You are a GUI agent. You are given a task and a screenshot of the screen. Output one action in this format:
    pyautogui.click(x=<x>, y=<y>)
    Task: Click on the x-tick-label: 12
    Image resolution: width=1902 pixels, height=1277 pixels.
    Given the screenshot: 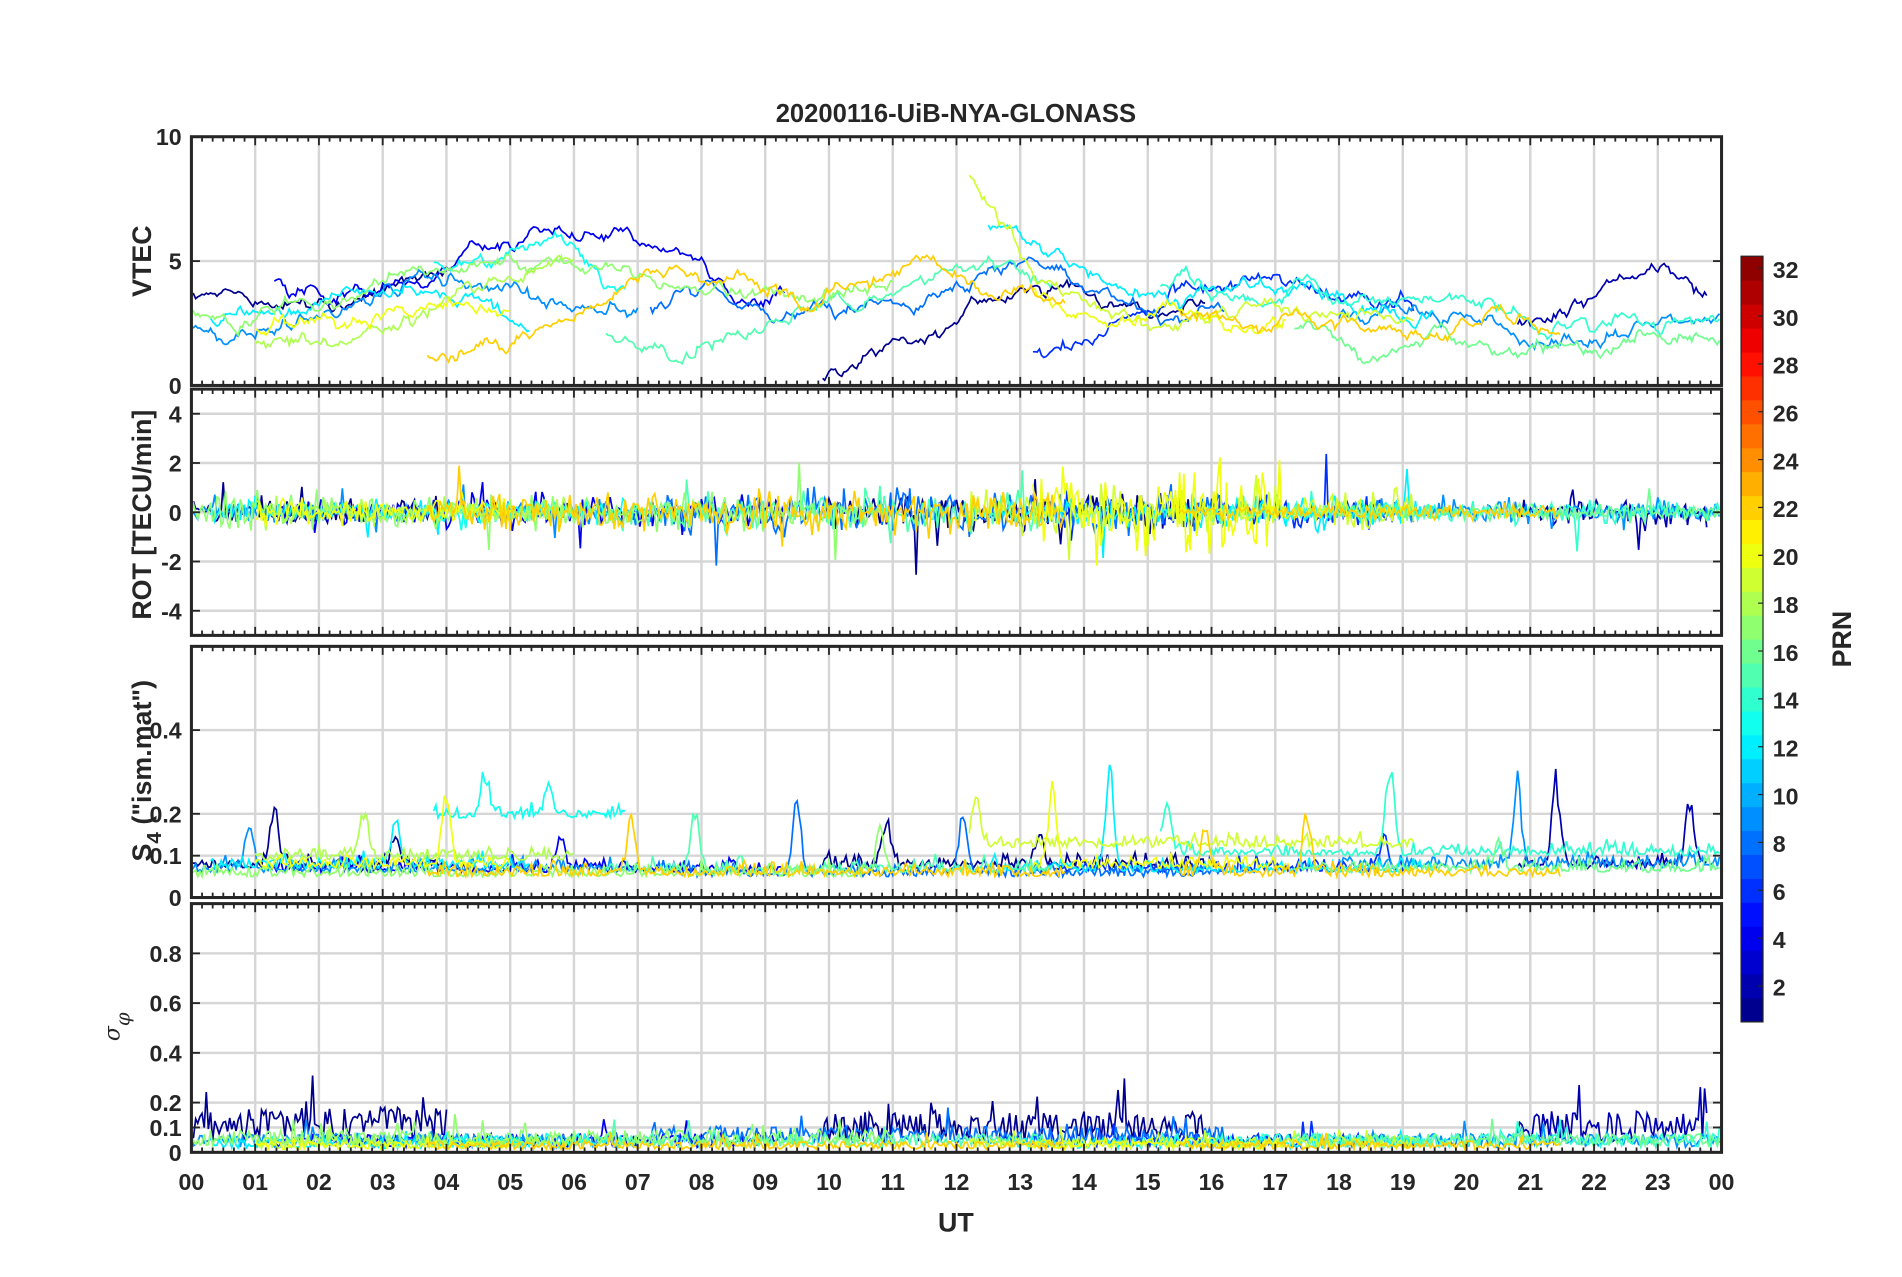 What is the action you would take?
    pyautogui.click(x=957, y=1182)
    